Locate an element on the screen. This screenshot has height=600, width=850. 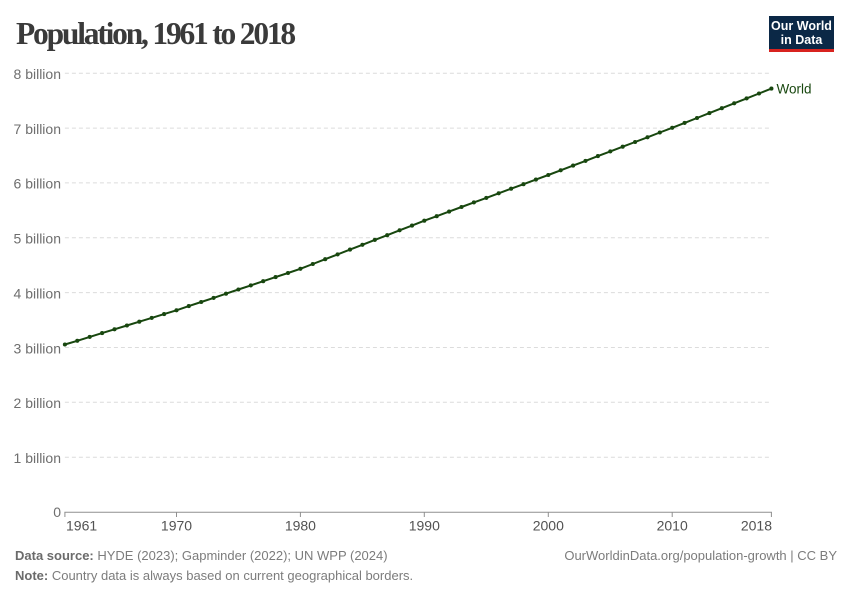
svg-text: 0 is located at coordinates (57, 512).